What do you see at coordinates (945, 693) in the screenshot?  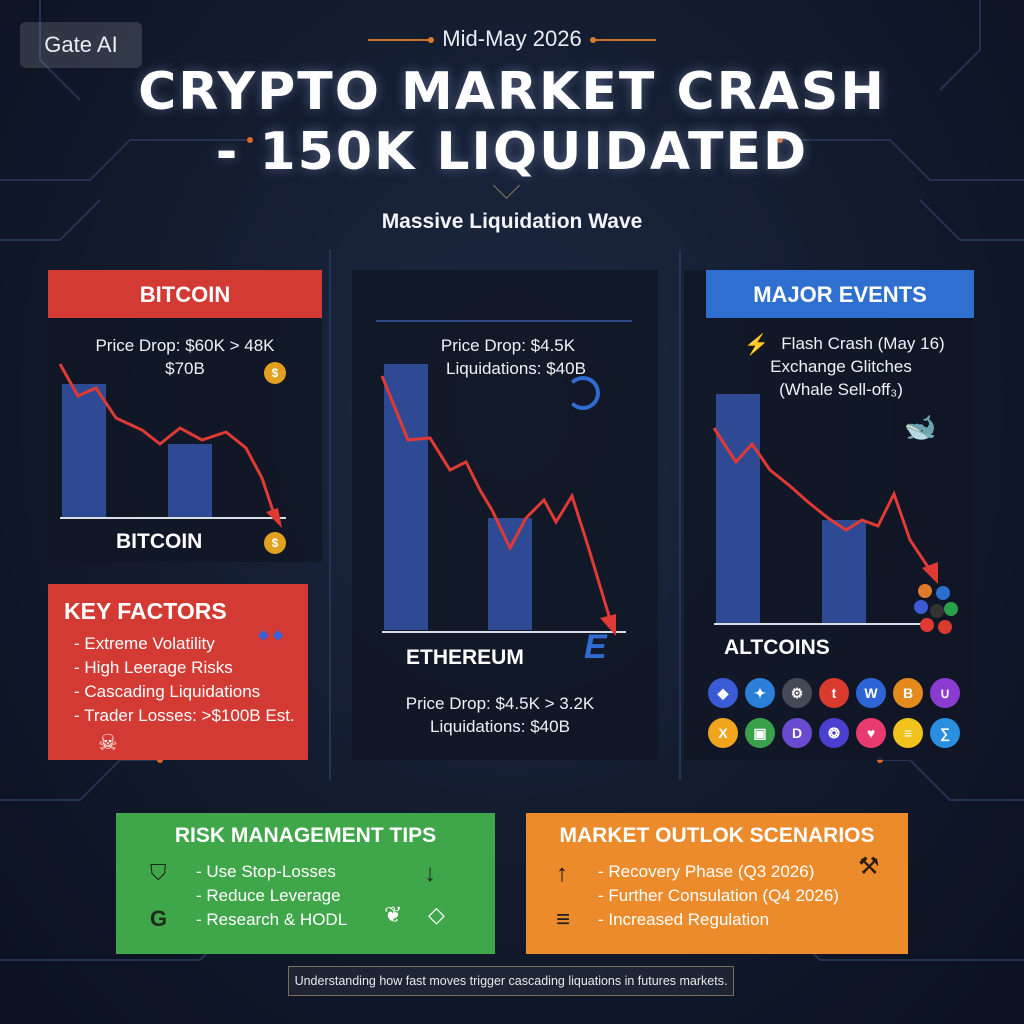 I see `altcoin-icon: ∪` at bounding box center [945, 693].